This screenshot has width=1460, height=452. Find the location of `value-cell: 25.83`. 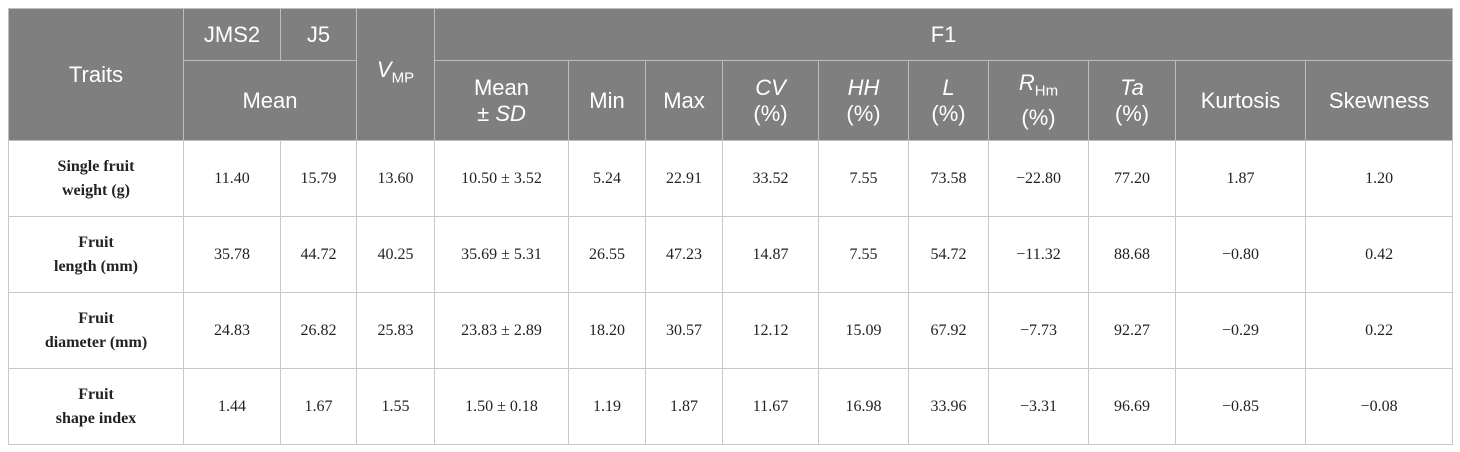

value-cell: 25.83 is located at coordinates (395, 330).